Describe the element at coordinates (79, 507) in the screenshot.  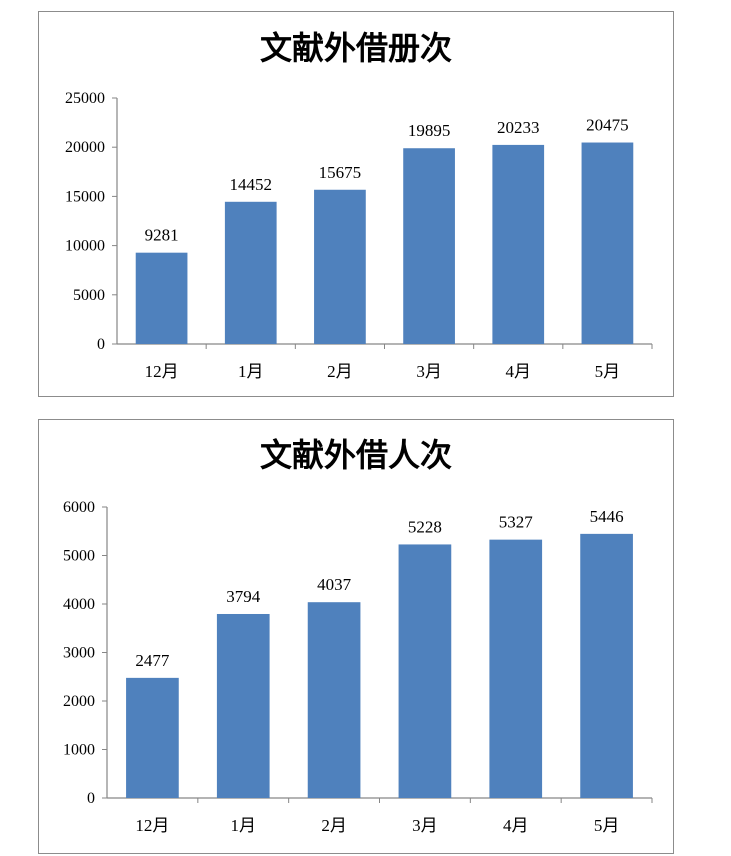
I see `y-tick-label: 6000` at that location.